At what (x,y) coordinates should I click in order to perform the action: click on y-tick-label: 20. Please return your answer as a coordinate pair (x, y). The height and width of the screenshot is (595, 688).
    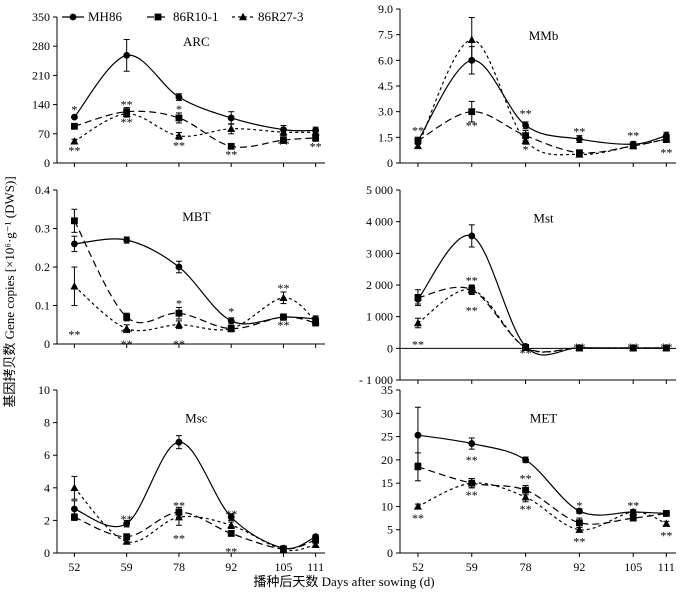
    Looking at the image, I should click on (387, 460).